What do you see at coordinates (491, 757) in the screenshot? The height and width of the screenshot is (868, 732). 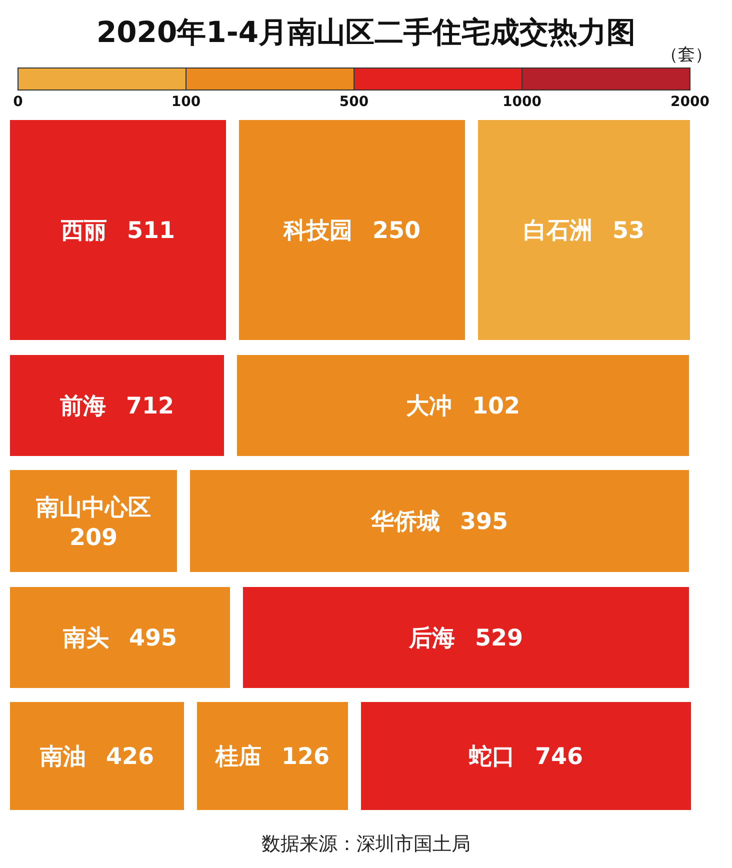 I see `category-label: 蛇口` at bounding box center [491, 757].